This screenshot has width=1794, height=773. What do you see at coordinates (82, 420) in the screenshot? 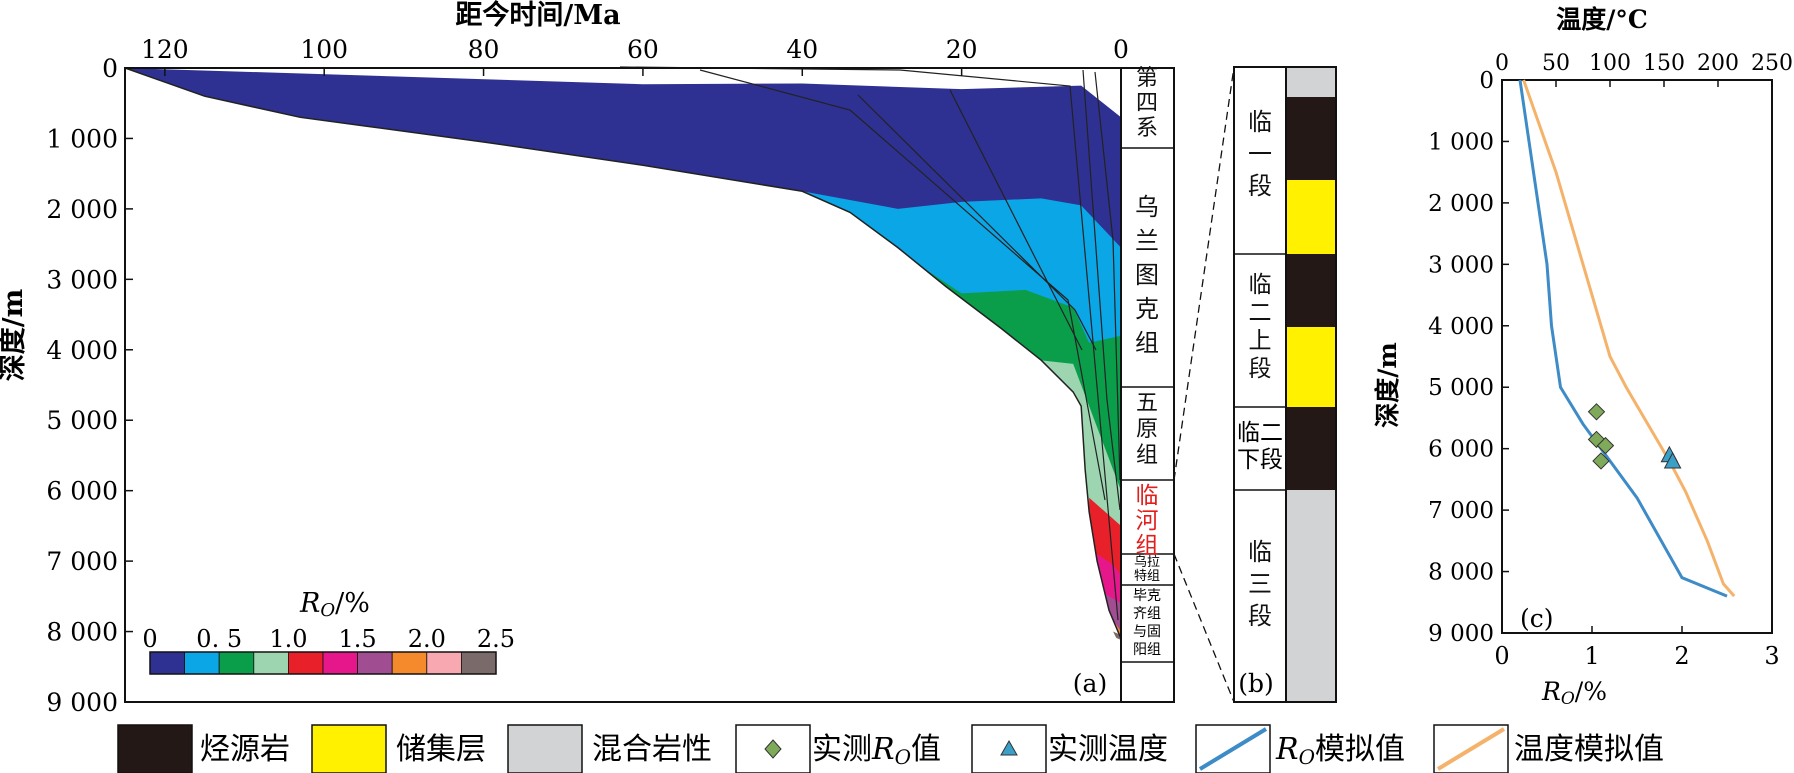
I see `a-y-tick-label: 5 000` at bounding box center [82, 420].